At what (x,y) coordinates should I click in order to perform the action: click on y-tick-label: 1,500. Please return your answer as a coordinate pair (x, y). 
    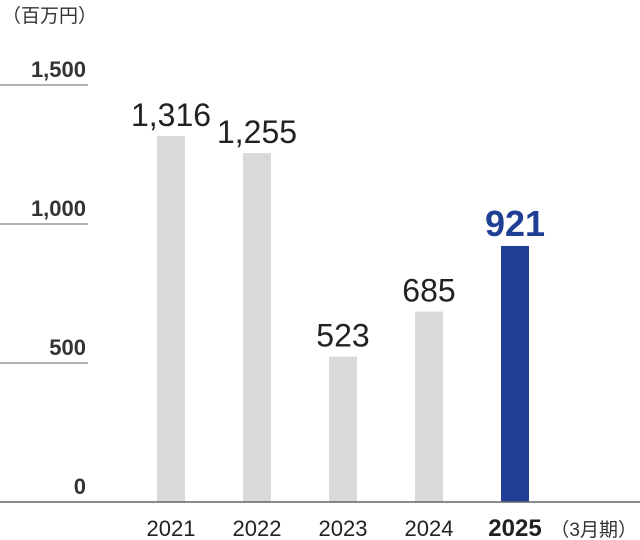
    Looking at the image, I should click on (58, 69).